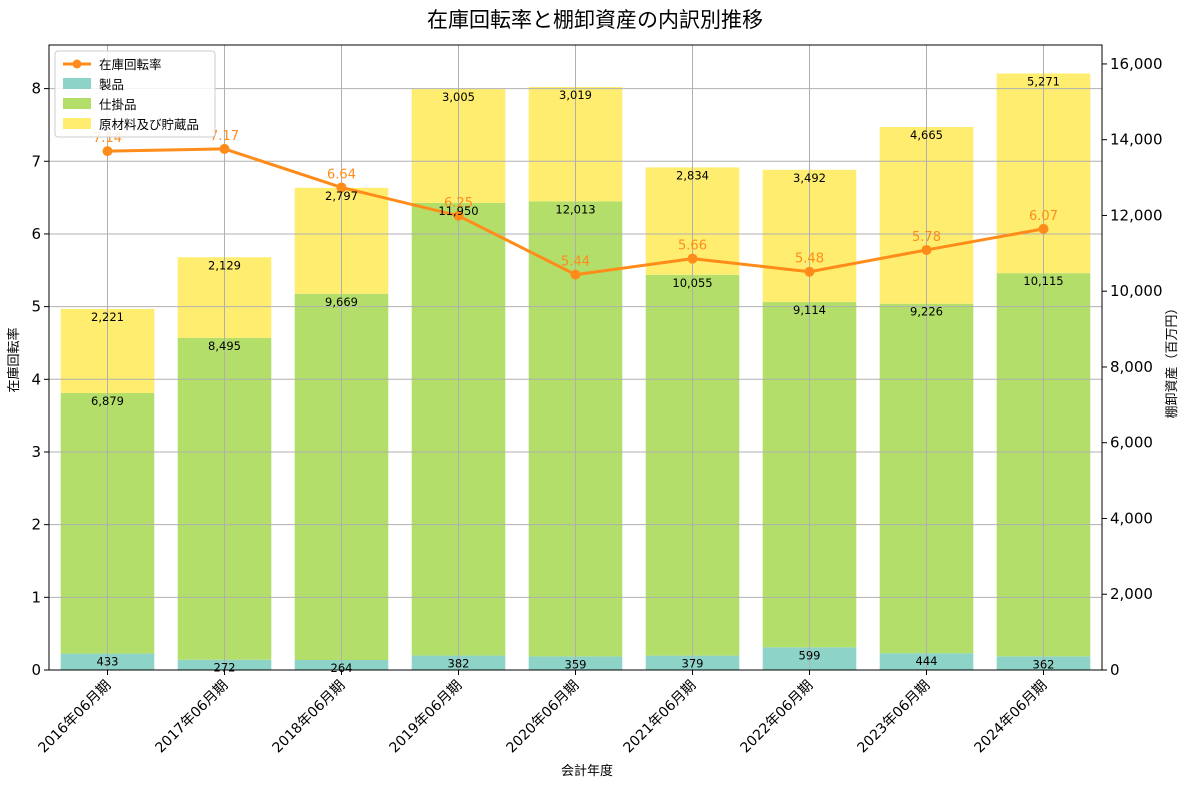 The image size is (1190, 788). What do you see at coordinates (1043, 216) in the screenshot?
I see `rate-value-label: 6.07` at bounding box center [1043, 216].